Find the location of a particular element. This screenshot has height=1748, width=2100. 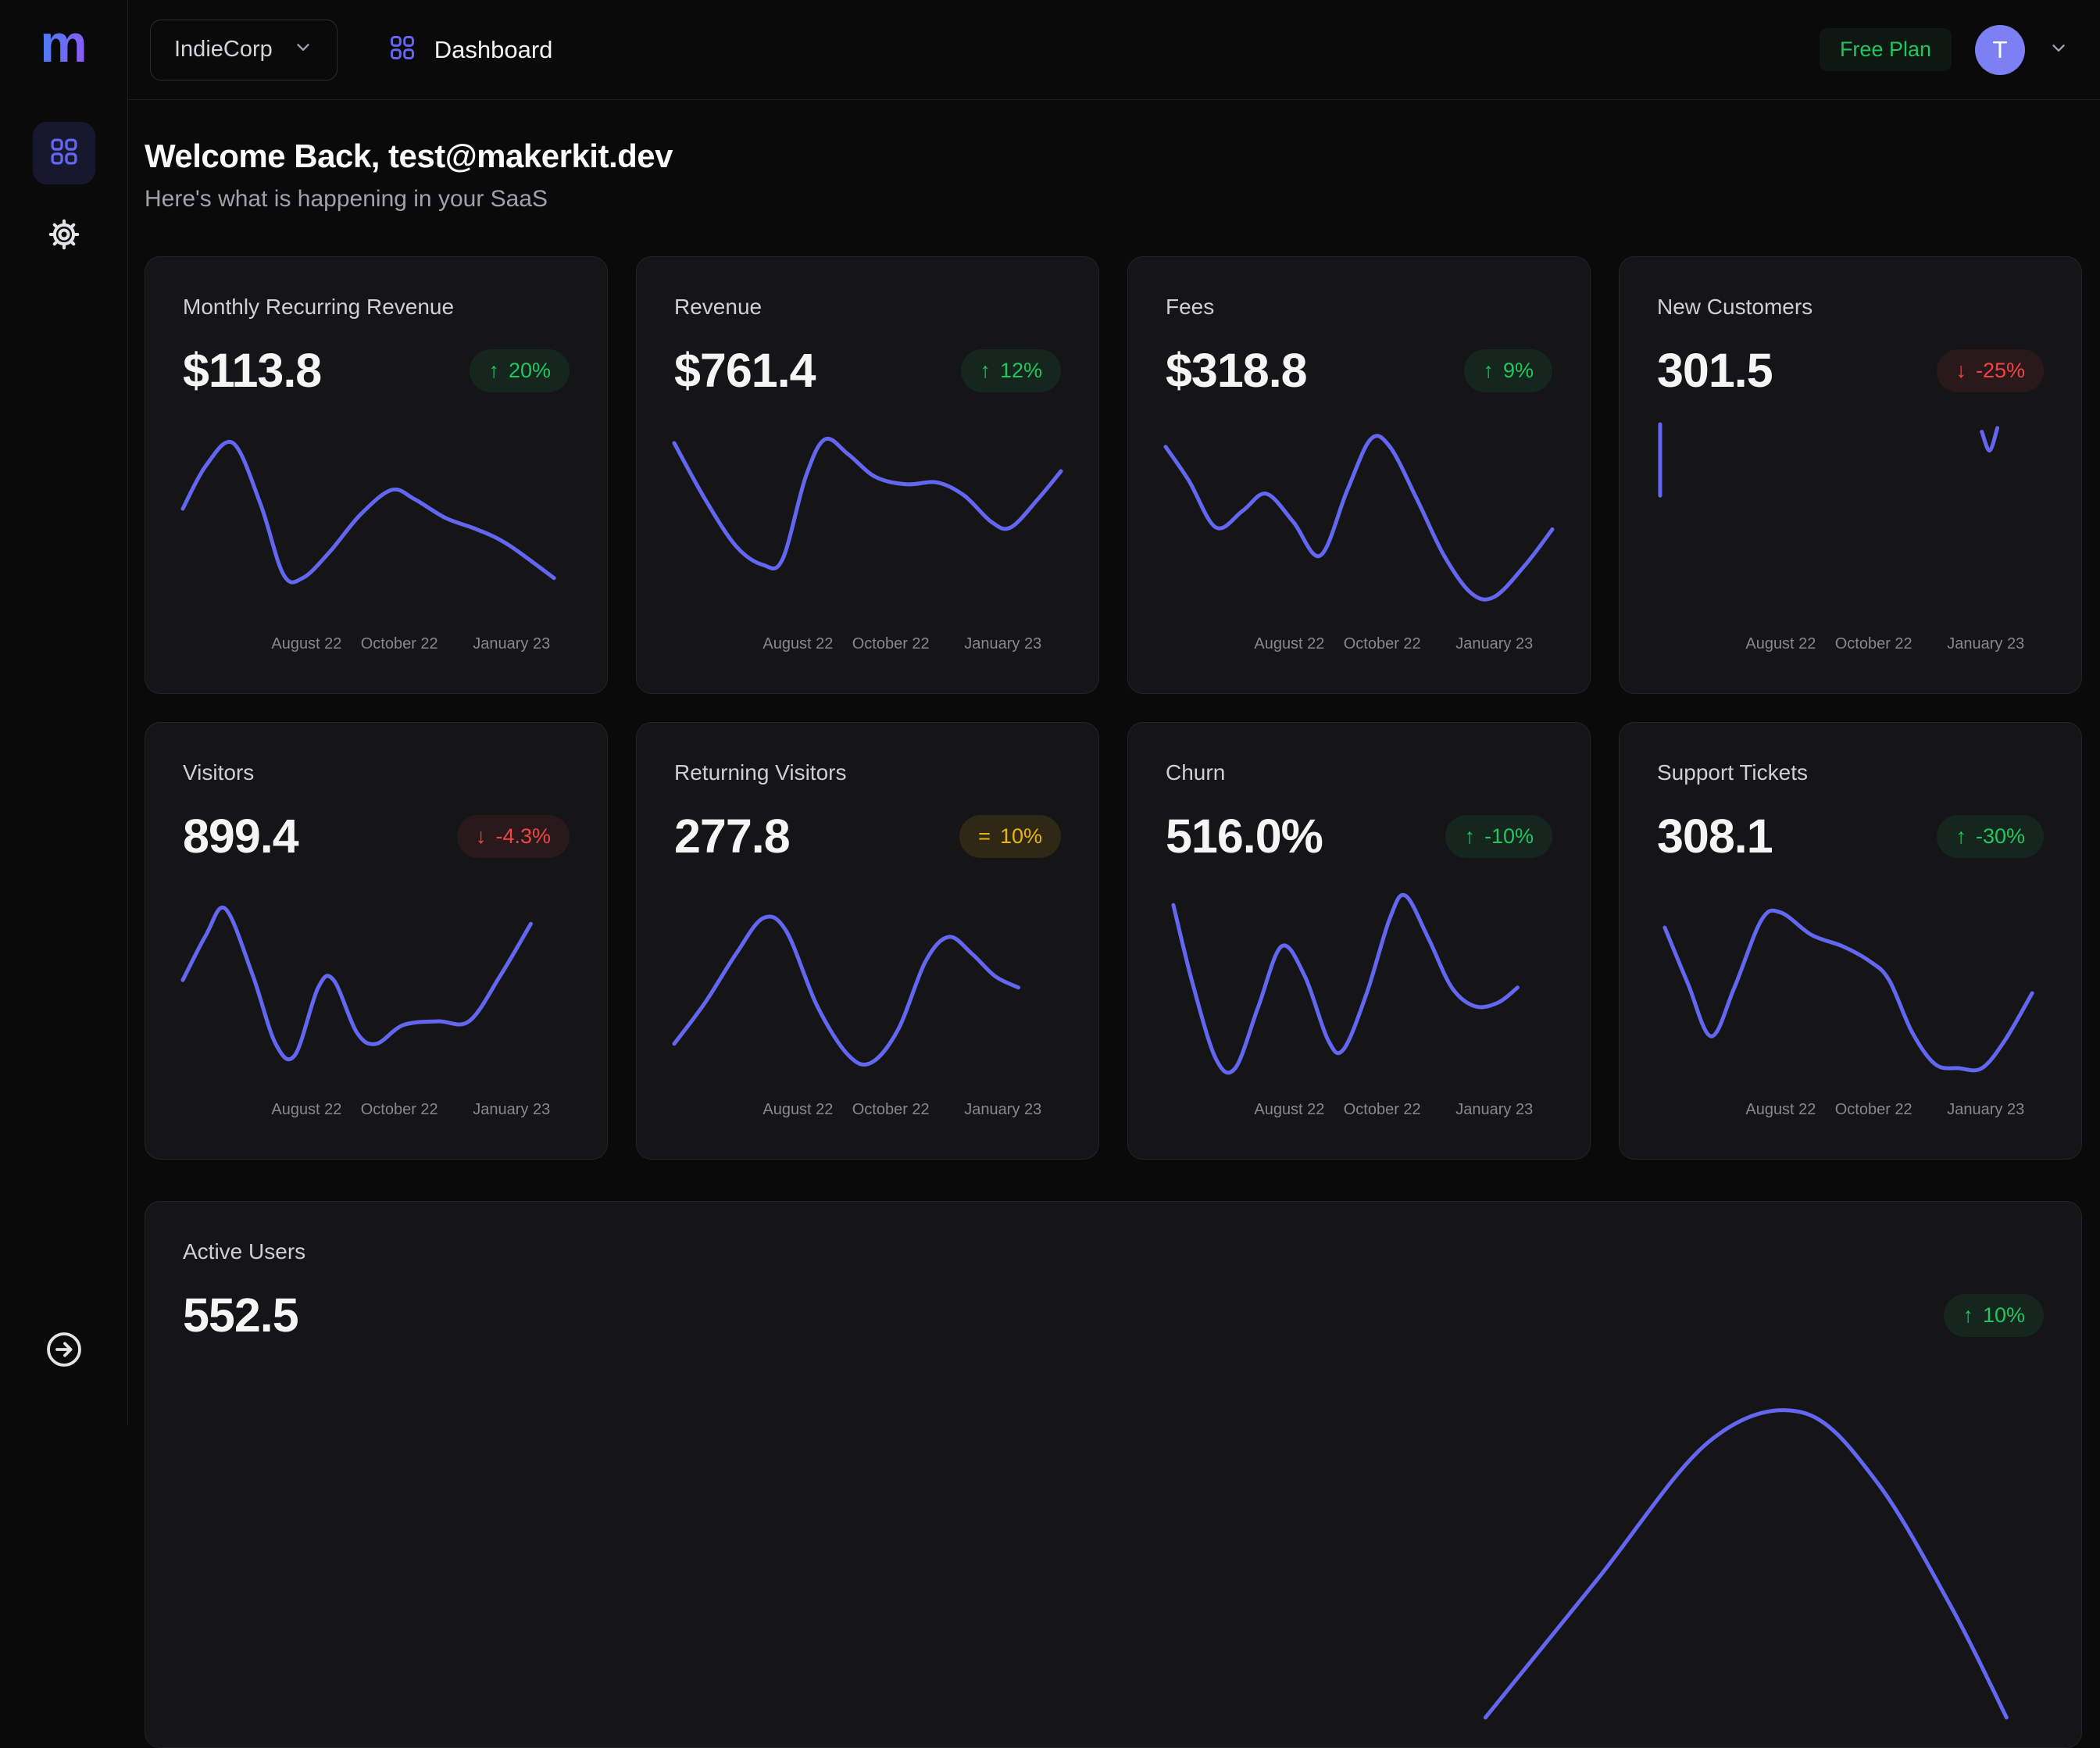

metric-value-row: 516.0% ↑ -10% is located at coordinates (1359, 836).